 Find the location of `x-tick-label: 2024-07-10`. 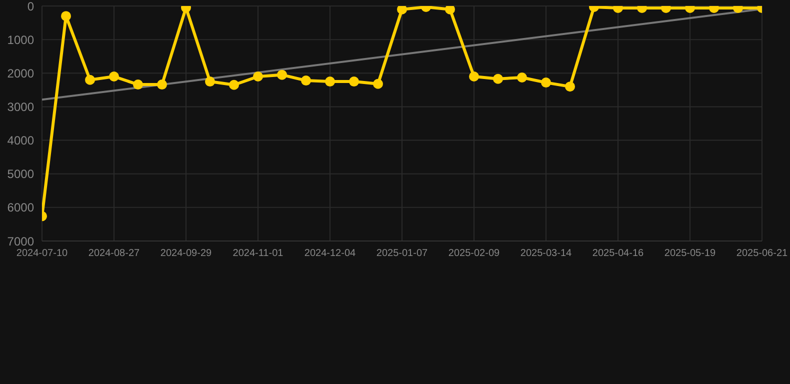

x-tick-label: 2024-07-10 is located at coordinates (42, 254).